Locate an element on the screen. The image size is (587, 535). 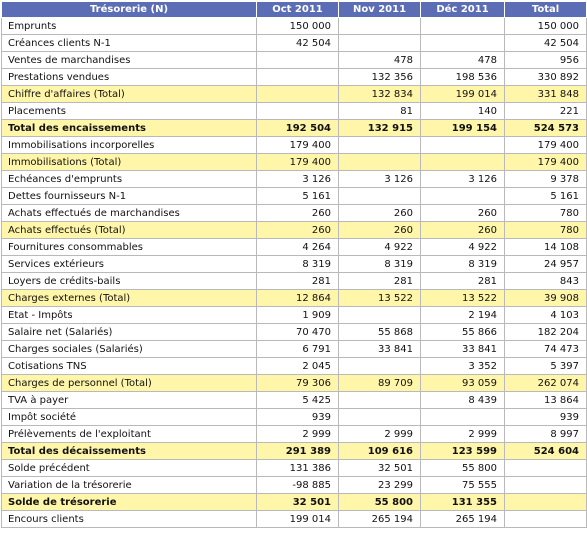
row-label: Salaire net (Salariés) is located at coordinates (129, 332).